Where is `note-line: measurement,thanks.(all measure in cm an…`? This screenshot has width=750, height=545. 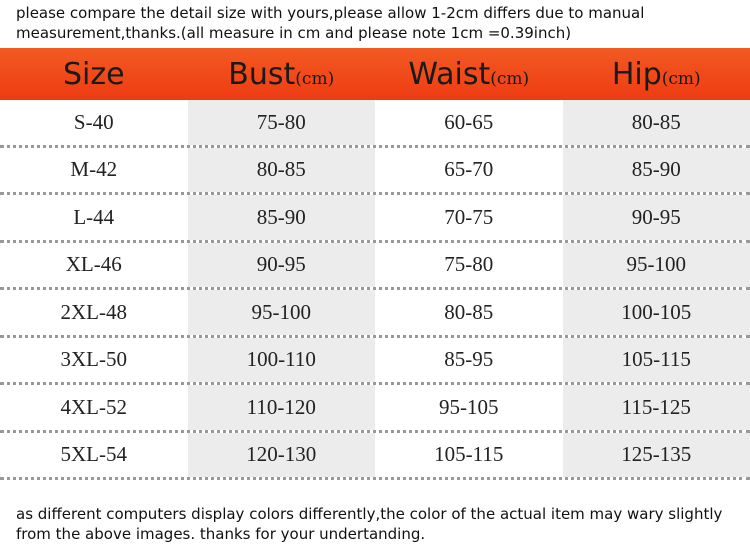 note-line: measurement,thanks.(all measure in cm an… is located at coordinates (294, 33).